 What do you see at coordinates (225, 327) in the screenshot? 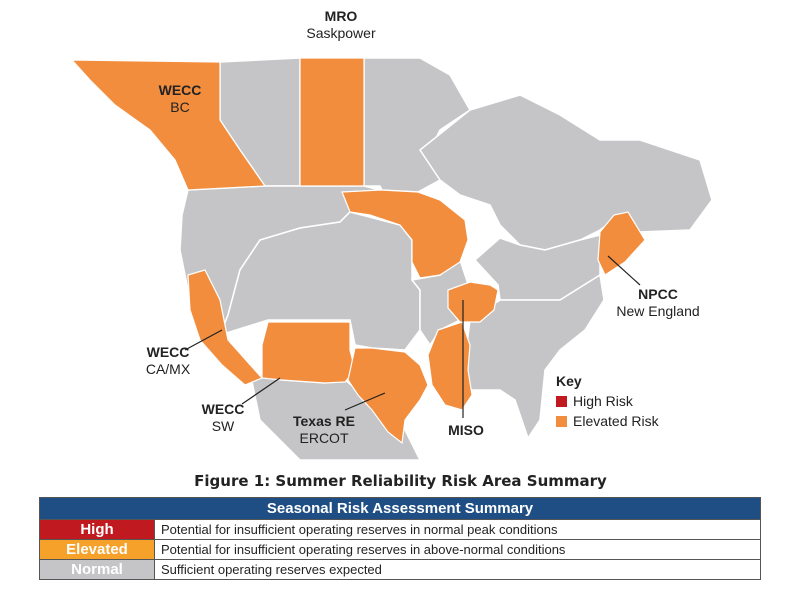
I see `wecc-ca-mx-area` at bounding box center [225, 327].